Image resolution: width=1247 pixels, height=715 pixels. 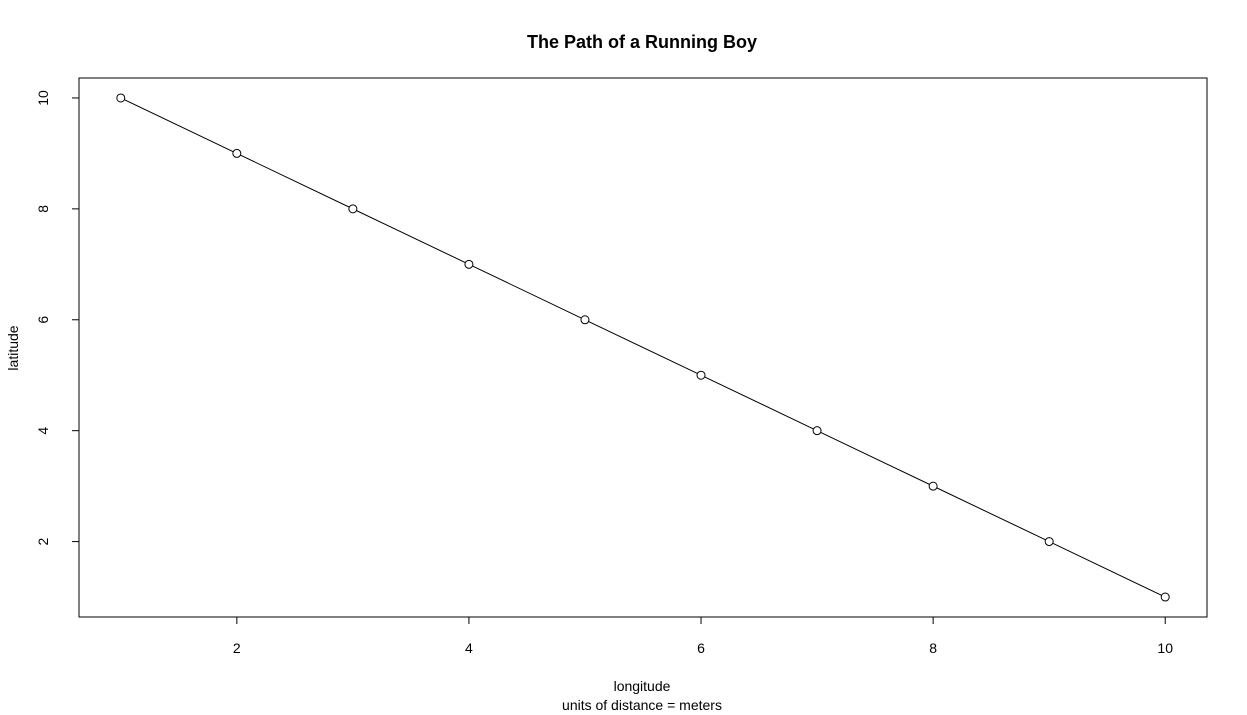 What do you see at coordinates (933, 648) in the screenshot?
I see `x-tick-label: 8` at bounding box center [933, 648].